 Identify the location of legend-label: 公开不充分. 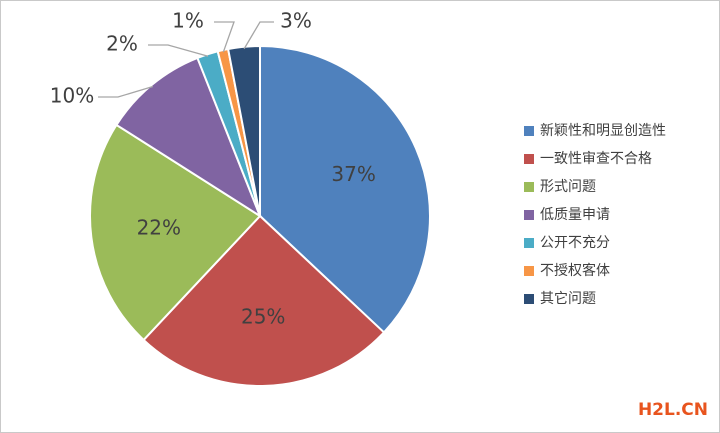
(575, 243).